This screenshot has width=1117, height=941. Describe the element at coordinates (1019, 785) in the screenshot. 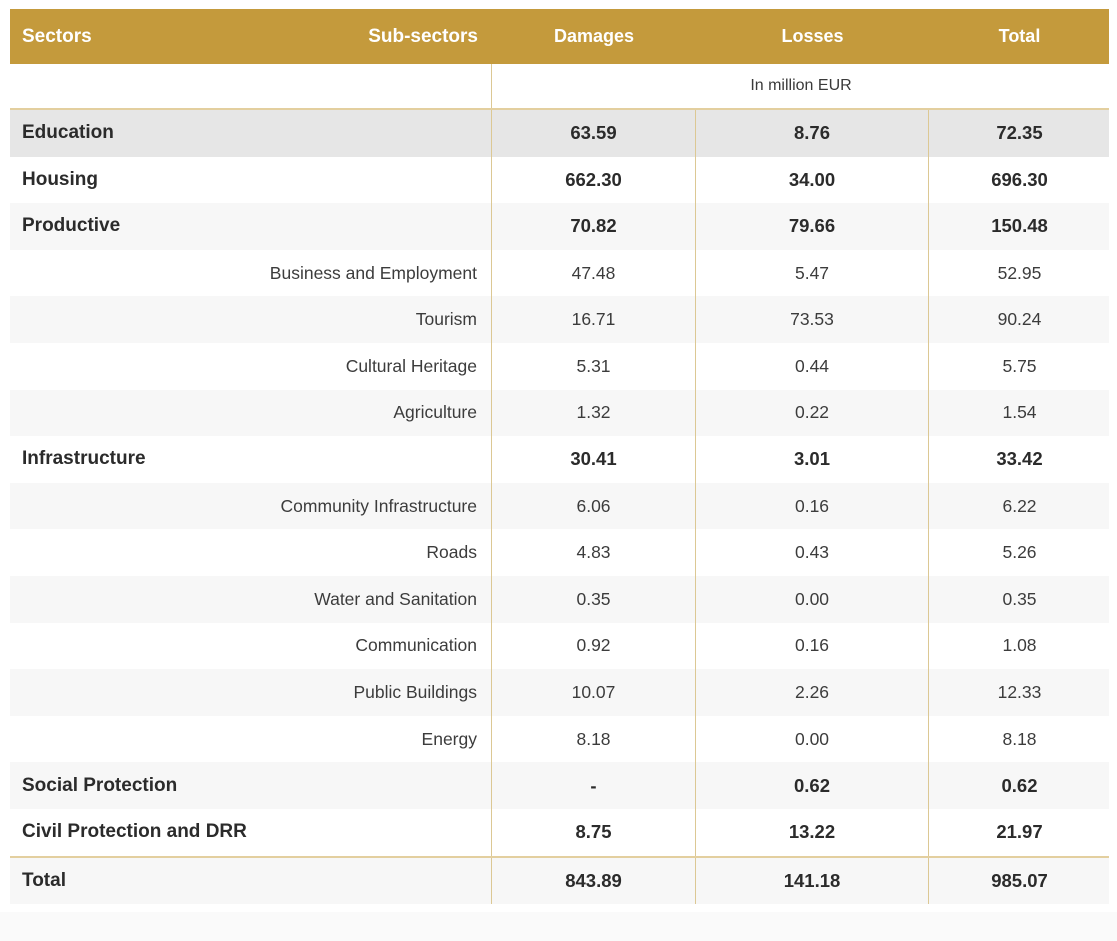

I see `total-value: 0.62` at that location.